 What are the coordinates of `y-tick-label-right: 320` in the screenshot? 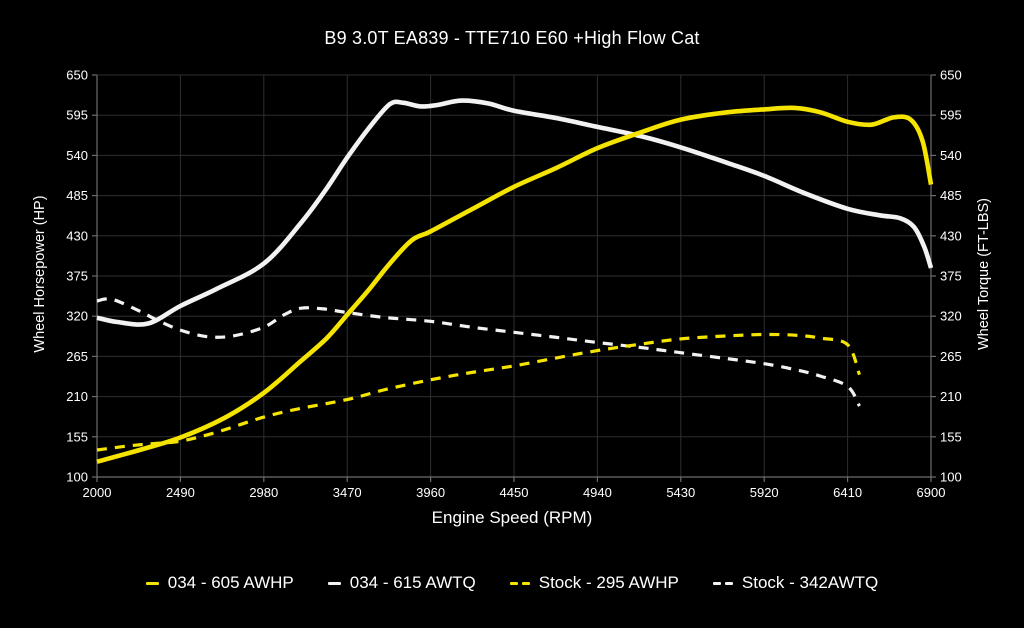 It's located at (951, 316).